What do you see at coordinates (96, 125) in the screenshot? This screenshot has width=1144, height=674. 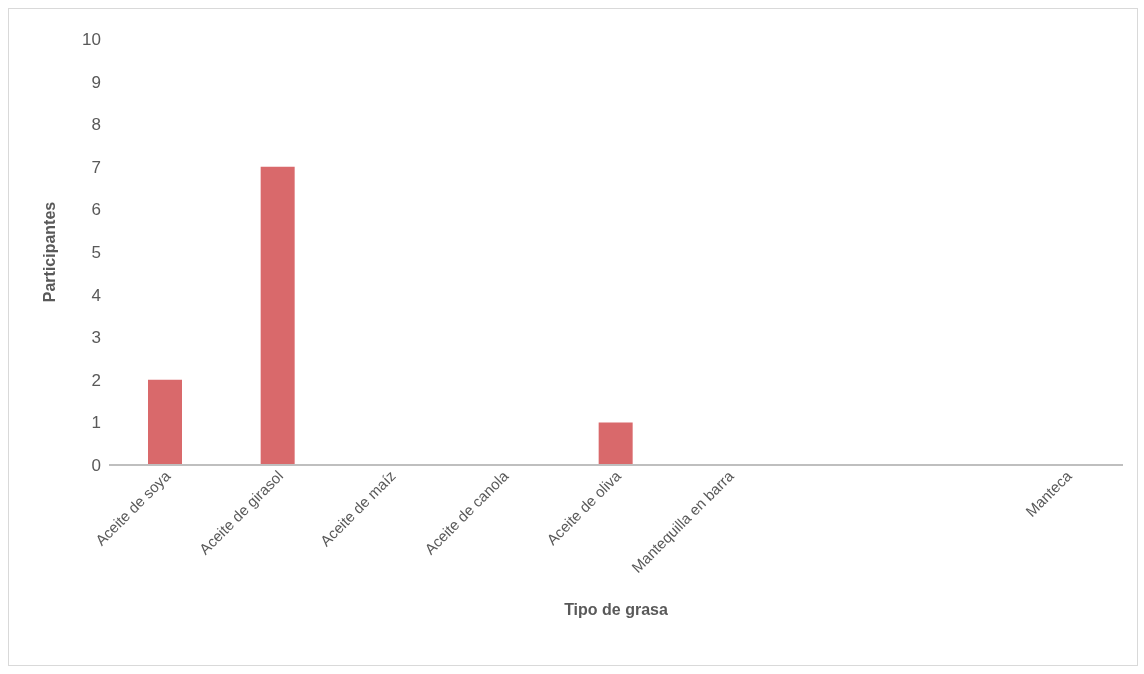 I see `y-tick-label: 8` at bounding box center [96, 125].